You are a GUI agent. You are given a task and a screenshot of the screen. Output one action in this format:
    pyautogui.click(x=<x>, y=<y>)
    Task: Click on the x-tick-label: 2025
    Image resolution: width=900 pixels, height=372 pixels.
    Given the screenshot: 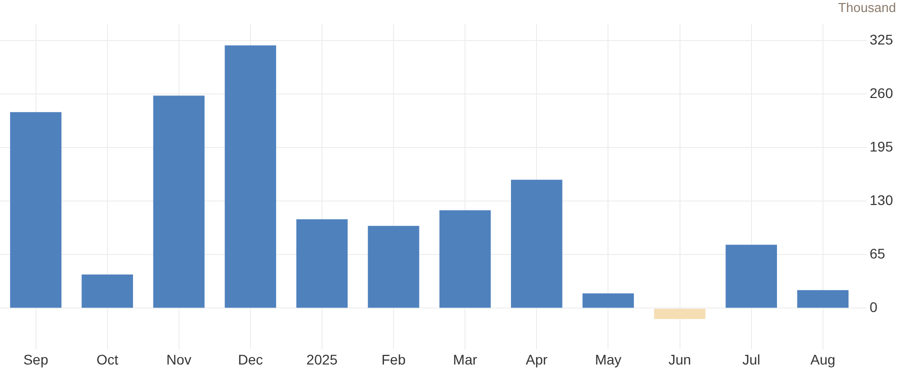 What is the action you would take?
    pyautogui.click(x=322, y=359)
    